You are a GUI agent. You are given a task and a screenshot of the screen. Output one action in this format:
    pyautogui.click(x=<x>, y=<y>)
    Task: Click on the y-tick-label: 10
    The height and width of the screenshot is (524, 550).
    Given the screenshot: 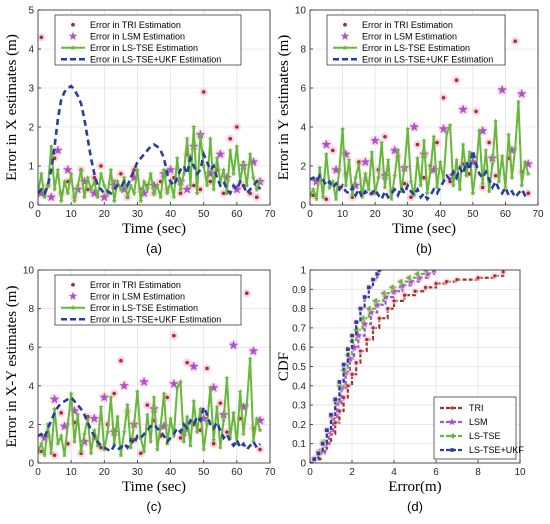 What is the action you would take?
    pyautogui.click(x=301, y=11)
    